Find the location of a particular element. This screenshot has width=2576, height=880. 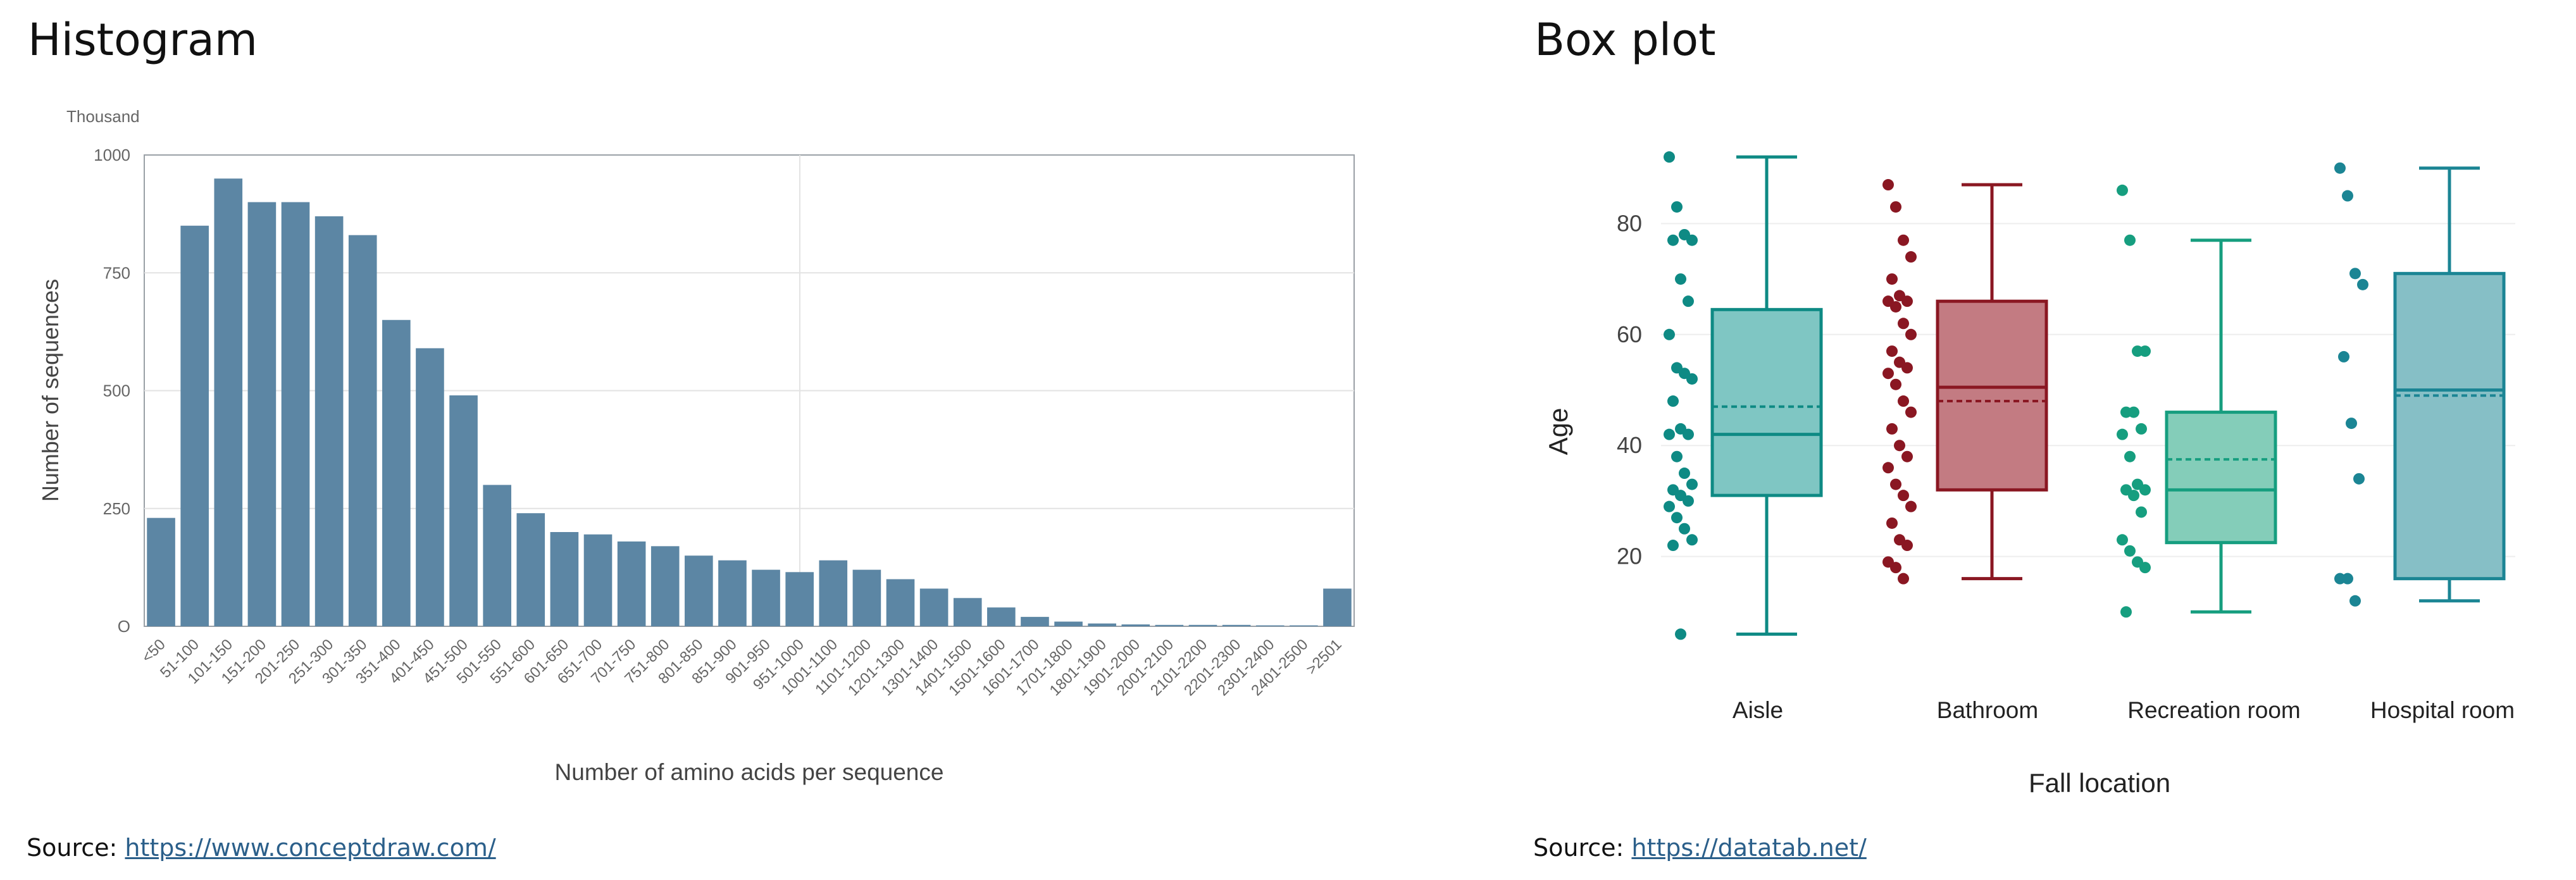

y-tick-label: 80 is located at coordinates (1629, 223).